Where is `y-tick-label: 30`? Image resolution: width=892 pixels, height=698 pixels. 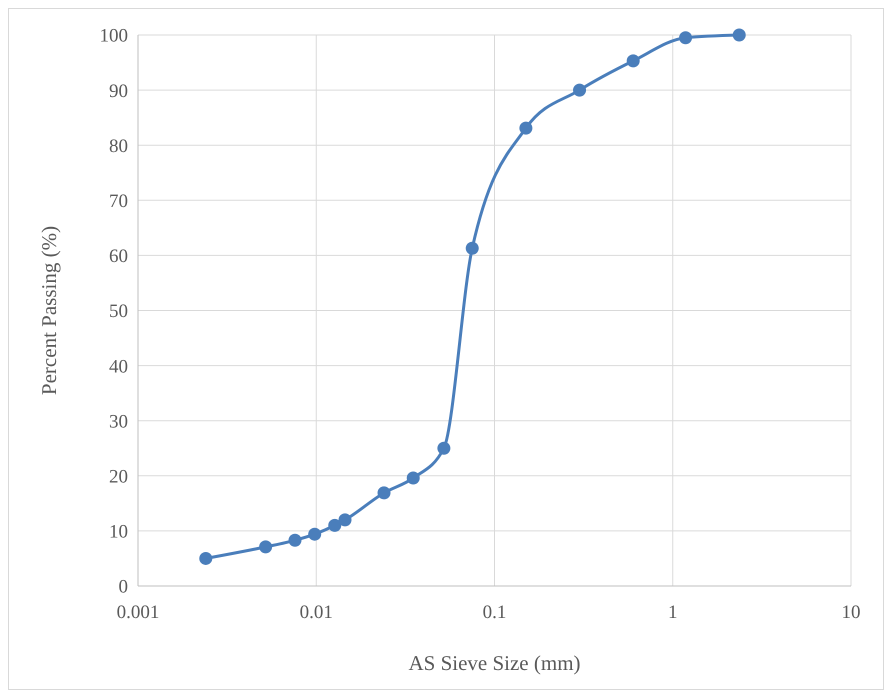 y-tick-label: 30 is located at coordinates (118, 421).